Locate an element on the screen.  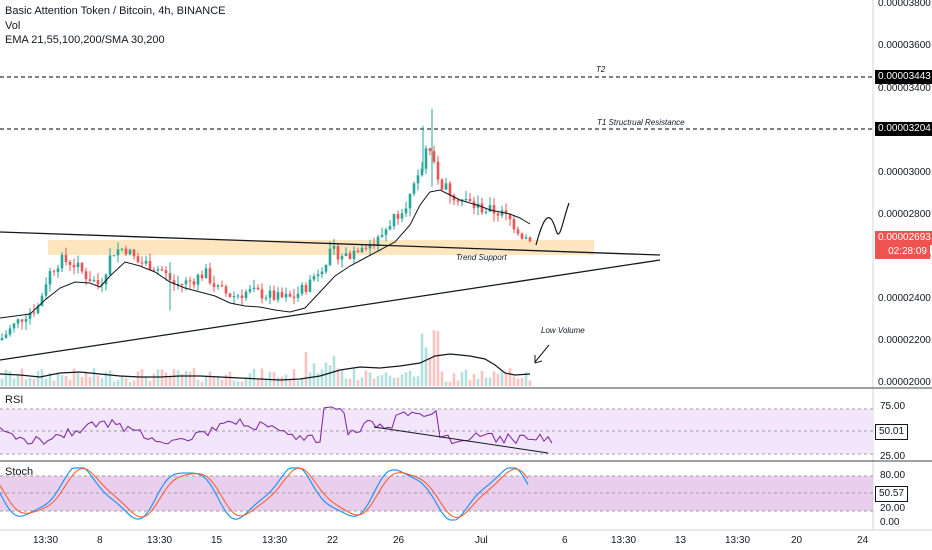
rsi-value-tag: 50.01 is located at coordinates (892, 432).